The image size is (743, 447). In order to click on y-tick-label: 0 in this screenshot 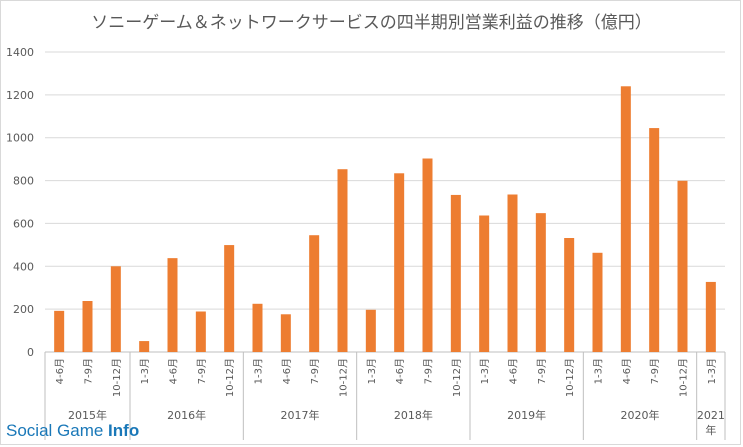, I will do `click(30, 352)`.